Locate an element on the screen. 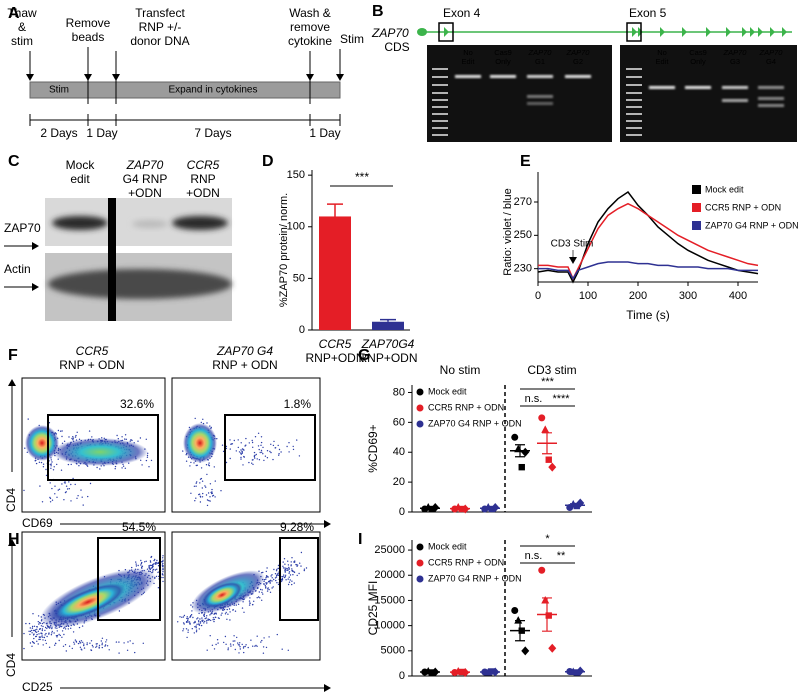 The image size is (800, 696). blot-row-label: Actin is located at coordinates (17, 269).